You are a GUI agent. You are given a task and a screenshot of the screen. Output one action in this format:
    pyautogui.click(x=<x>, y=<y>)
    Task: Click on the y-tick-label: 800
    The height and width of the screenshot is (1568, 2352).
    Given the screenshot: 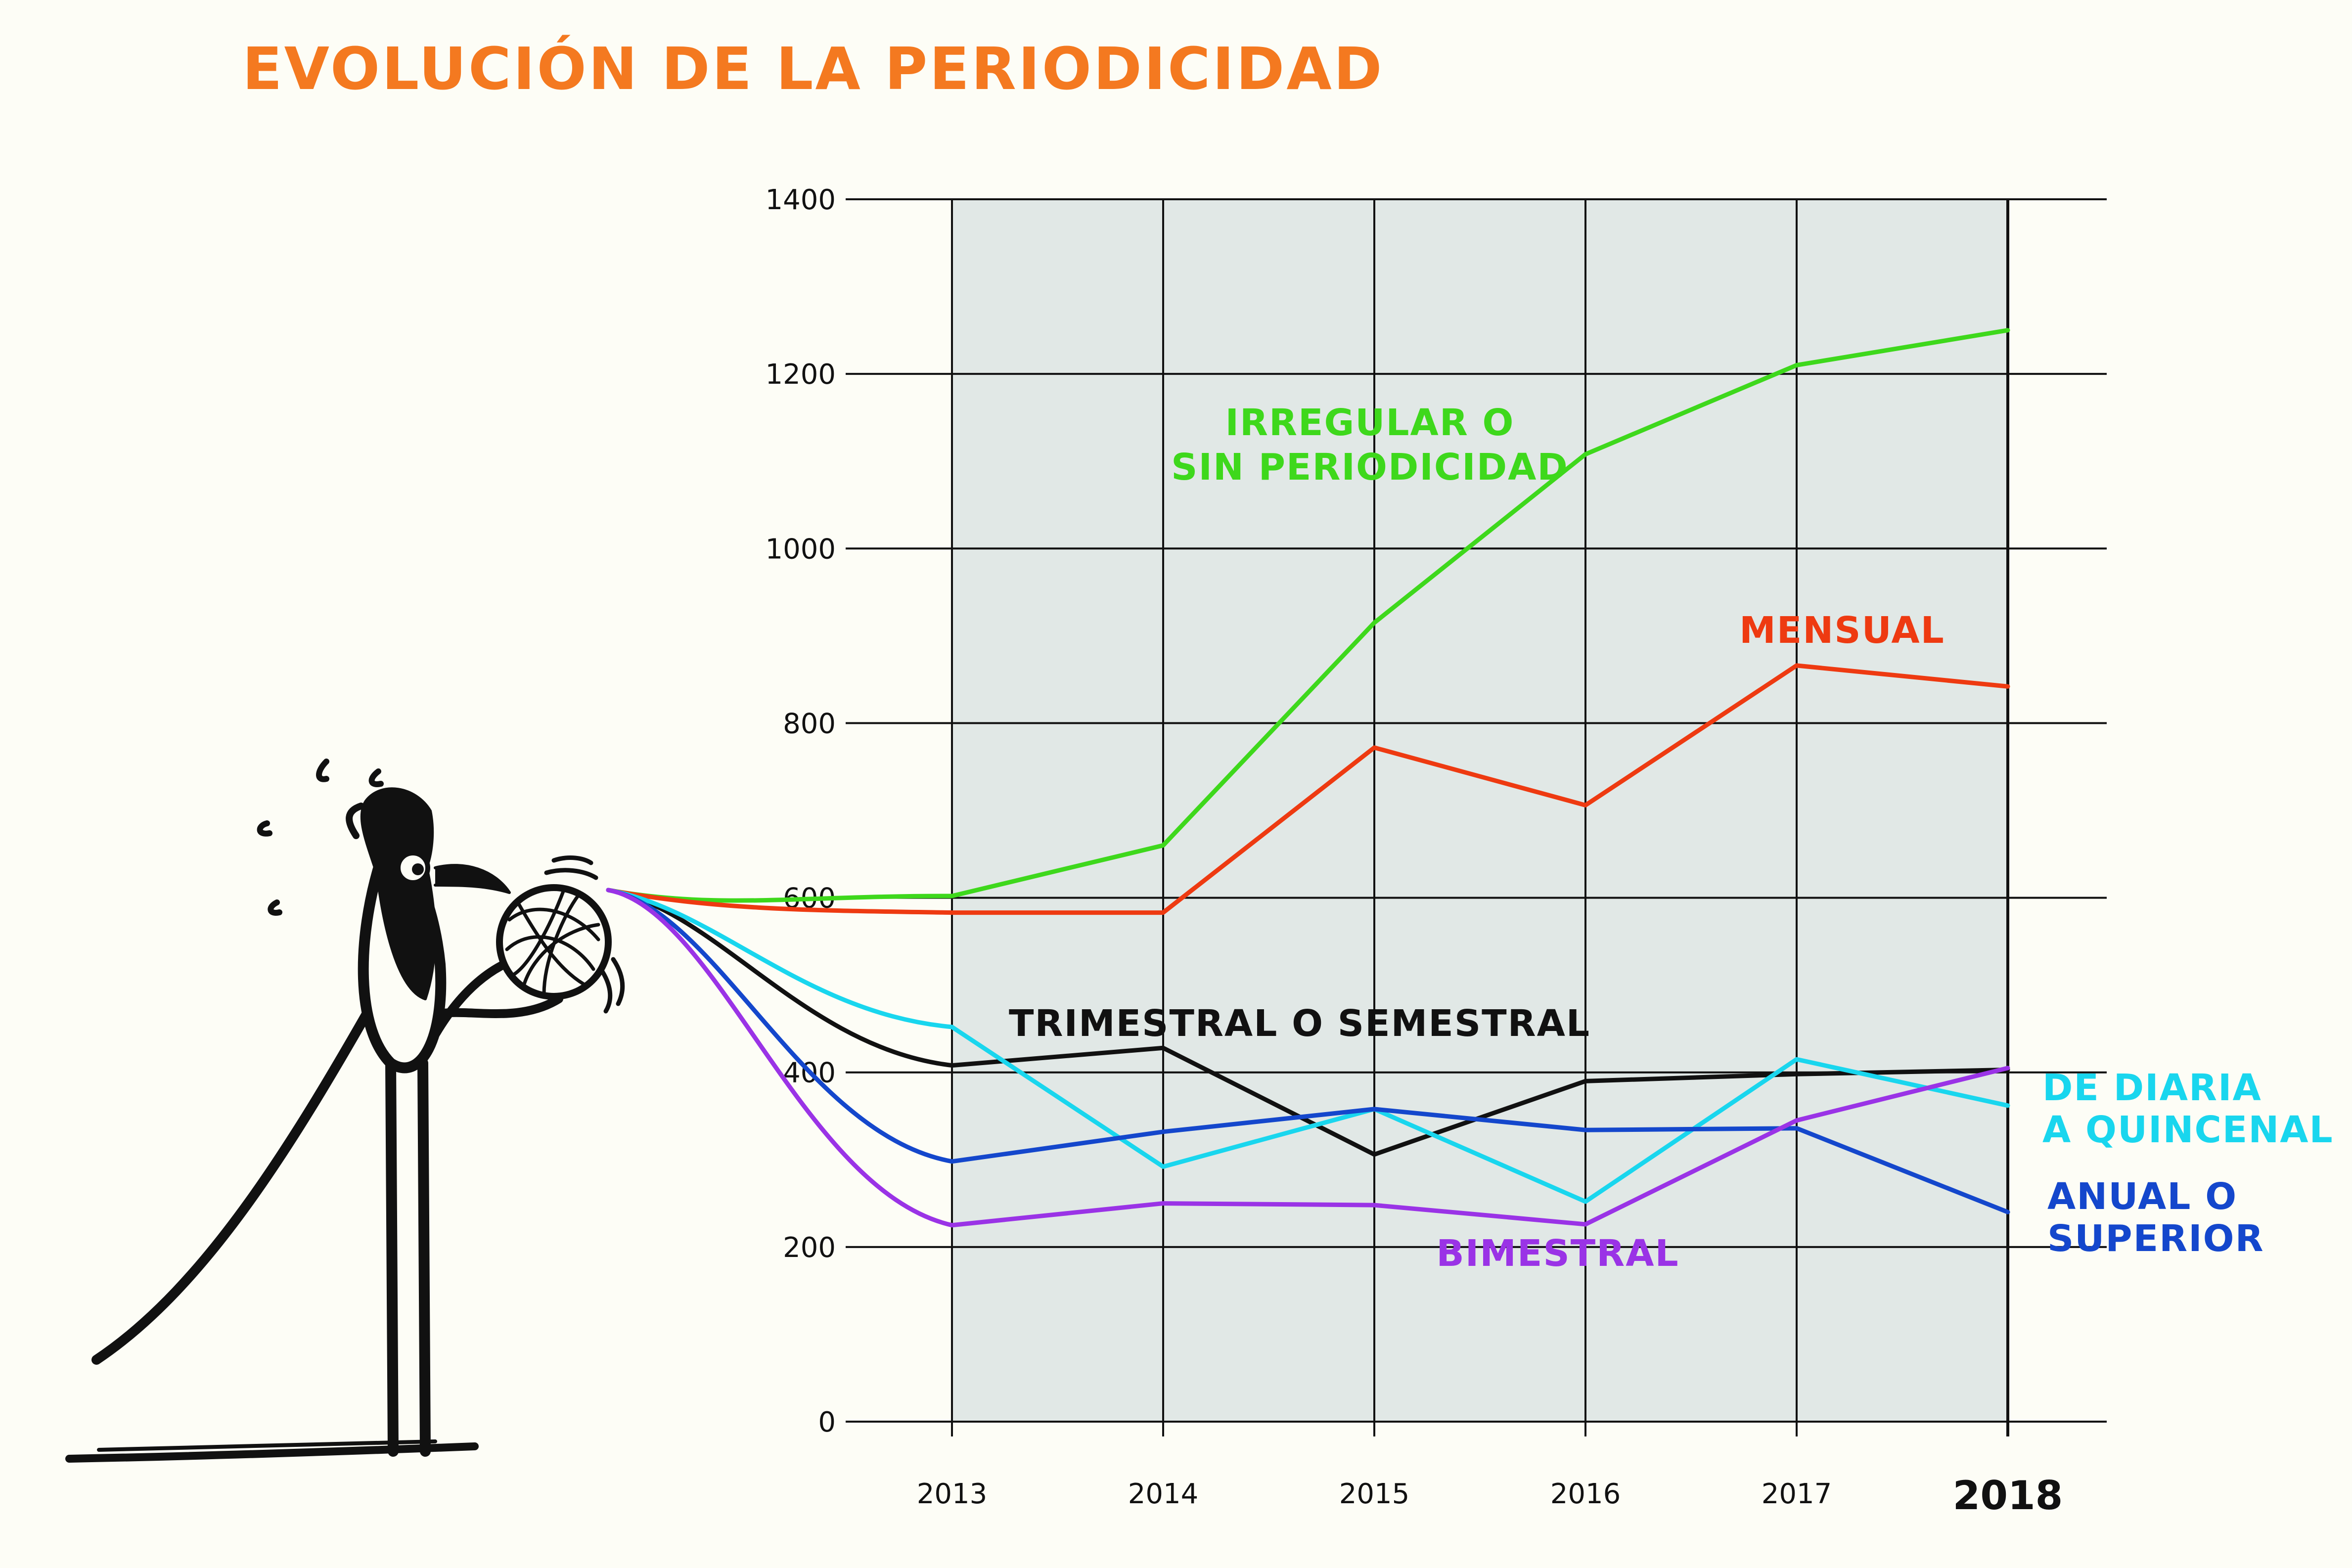 What is the action you would take?
    pyautogui.click(x=809, y=724)
    